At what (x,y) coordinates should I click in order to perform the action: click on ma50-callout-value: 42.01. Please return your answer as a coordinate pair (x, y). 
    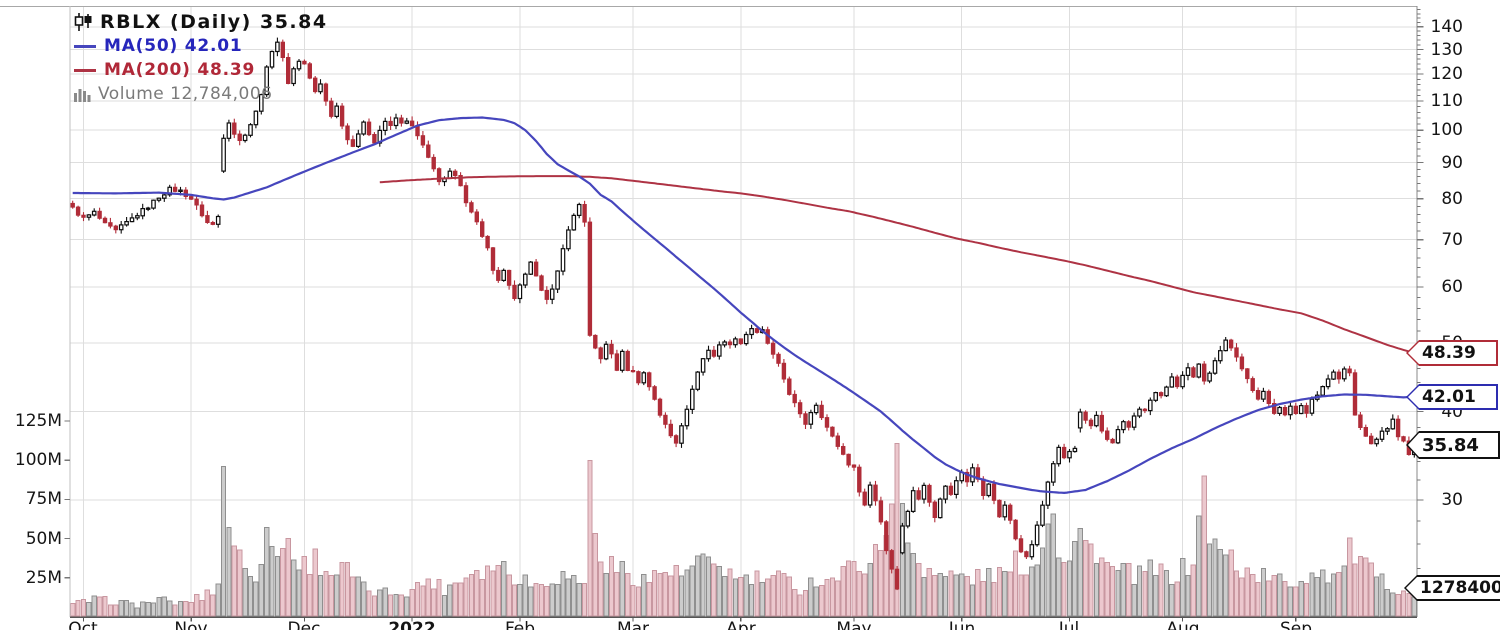
    Looking at the image, I should click on (1449, 397).